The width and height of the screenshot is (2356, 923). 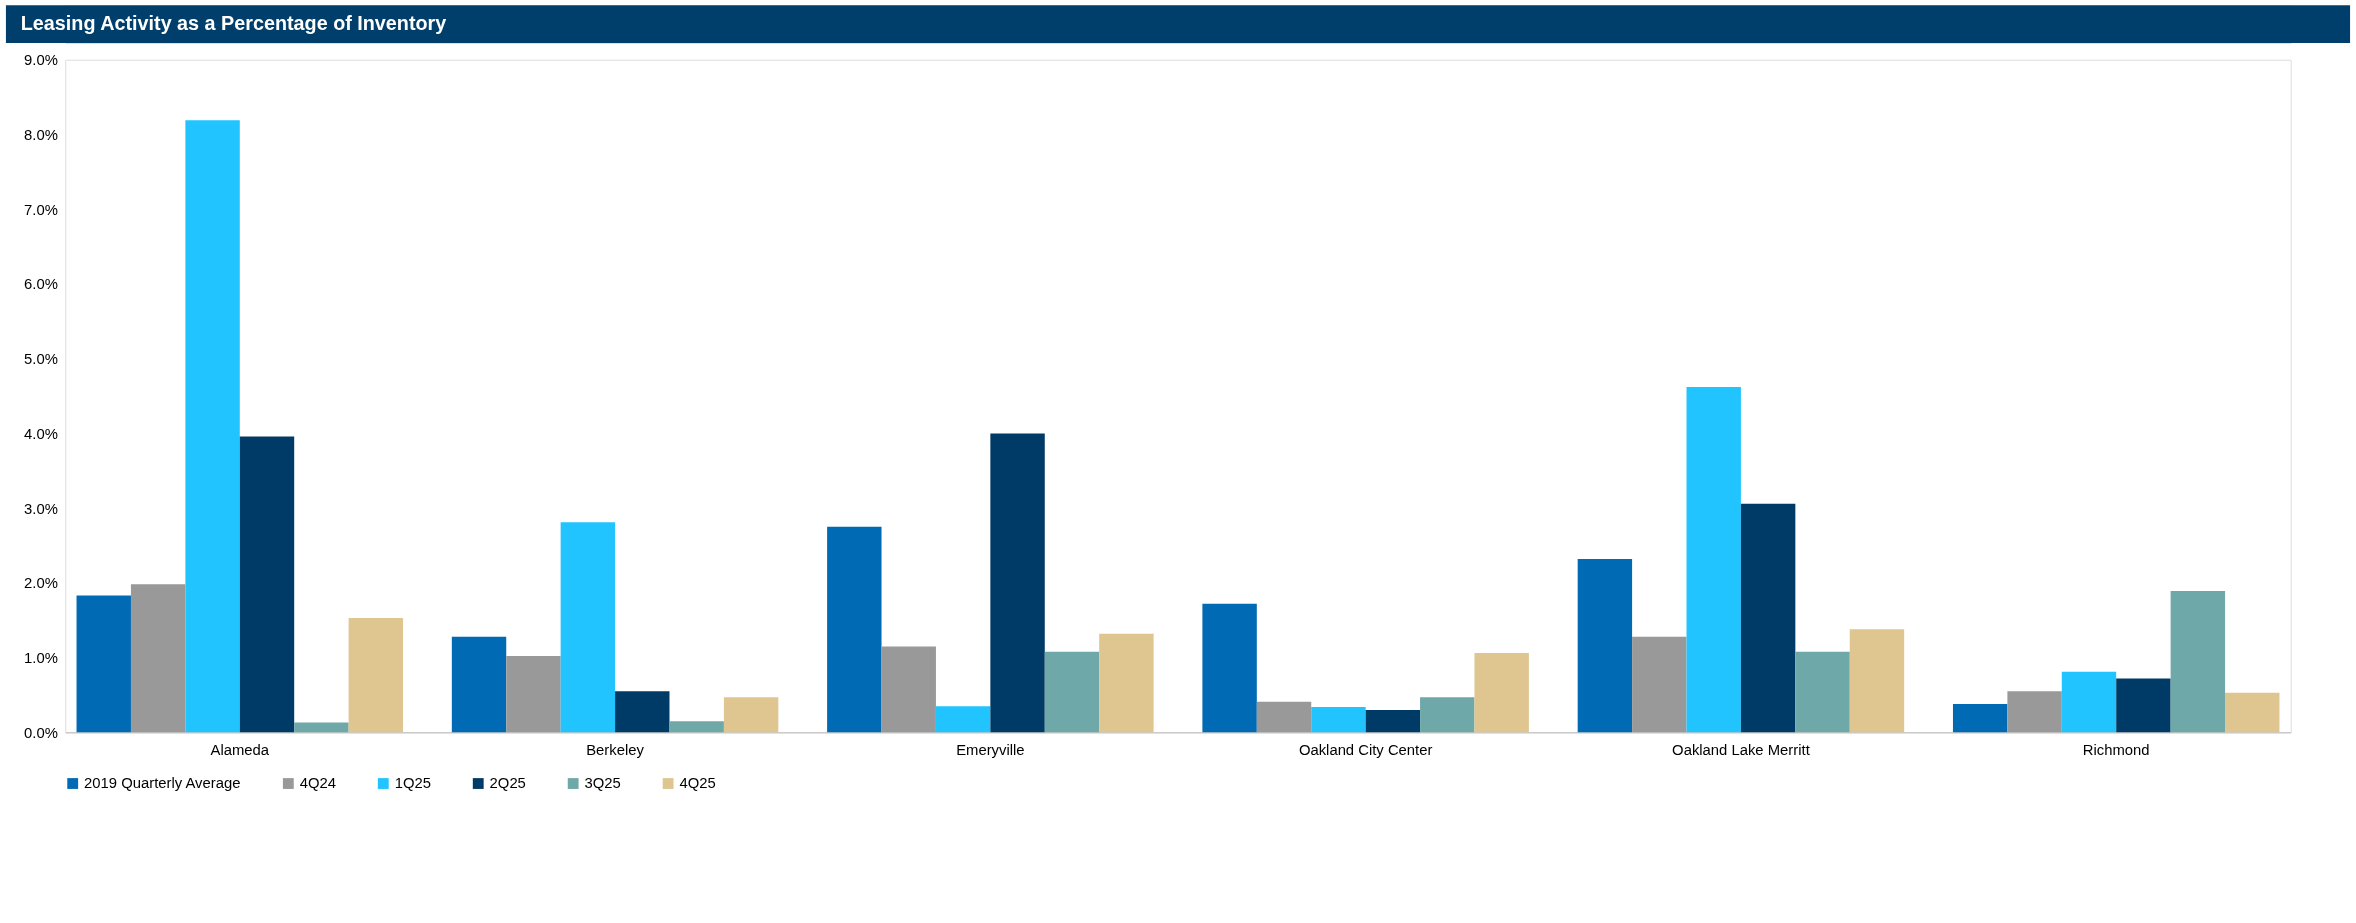 I want to click on legend-label: 2019 Quarterly Average, so click(x=162, y=783).